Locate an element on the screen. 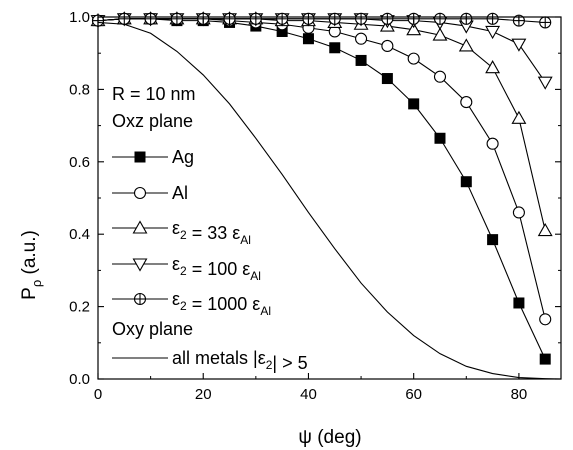  legend-label-5: all metals |ε2| > 5 is located at coordinates (240, 360).